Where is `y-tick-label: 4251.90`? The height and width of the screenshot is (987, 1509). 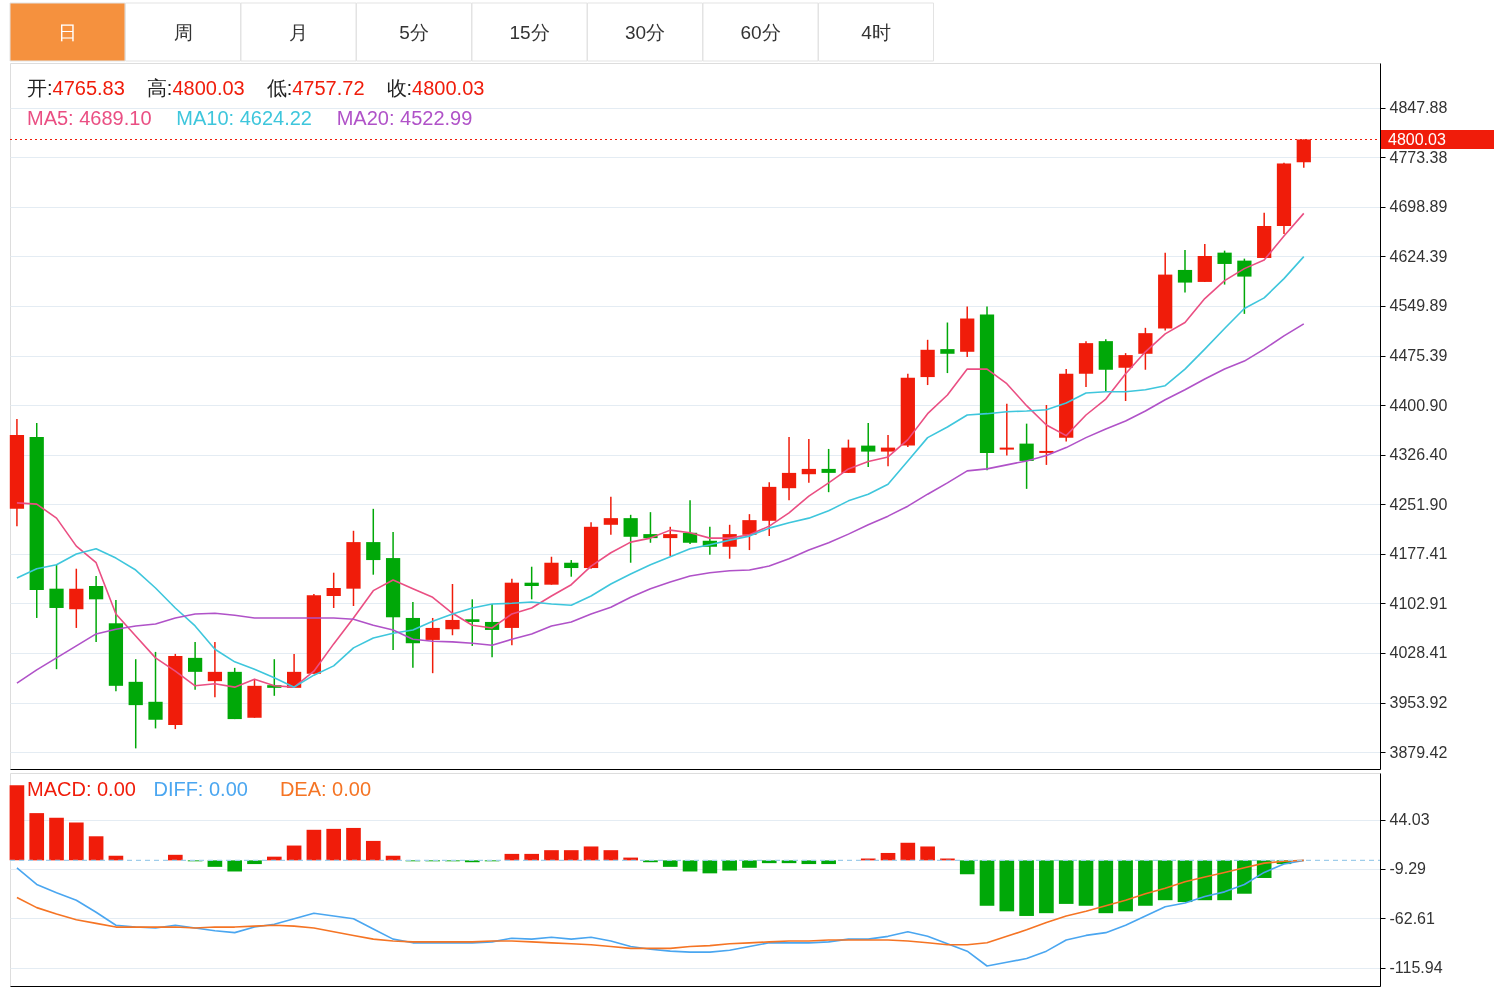 y-tick-label: 4251.90 is located at coordinates (1418, 504).